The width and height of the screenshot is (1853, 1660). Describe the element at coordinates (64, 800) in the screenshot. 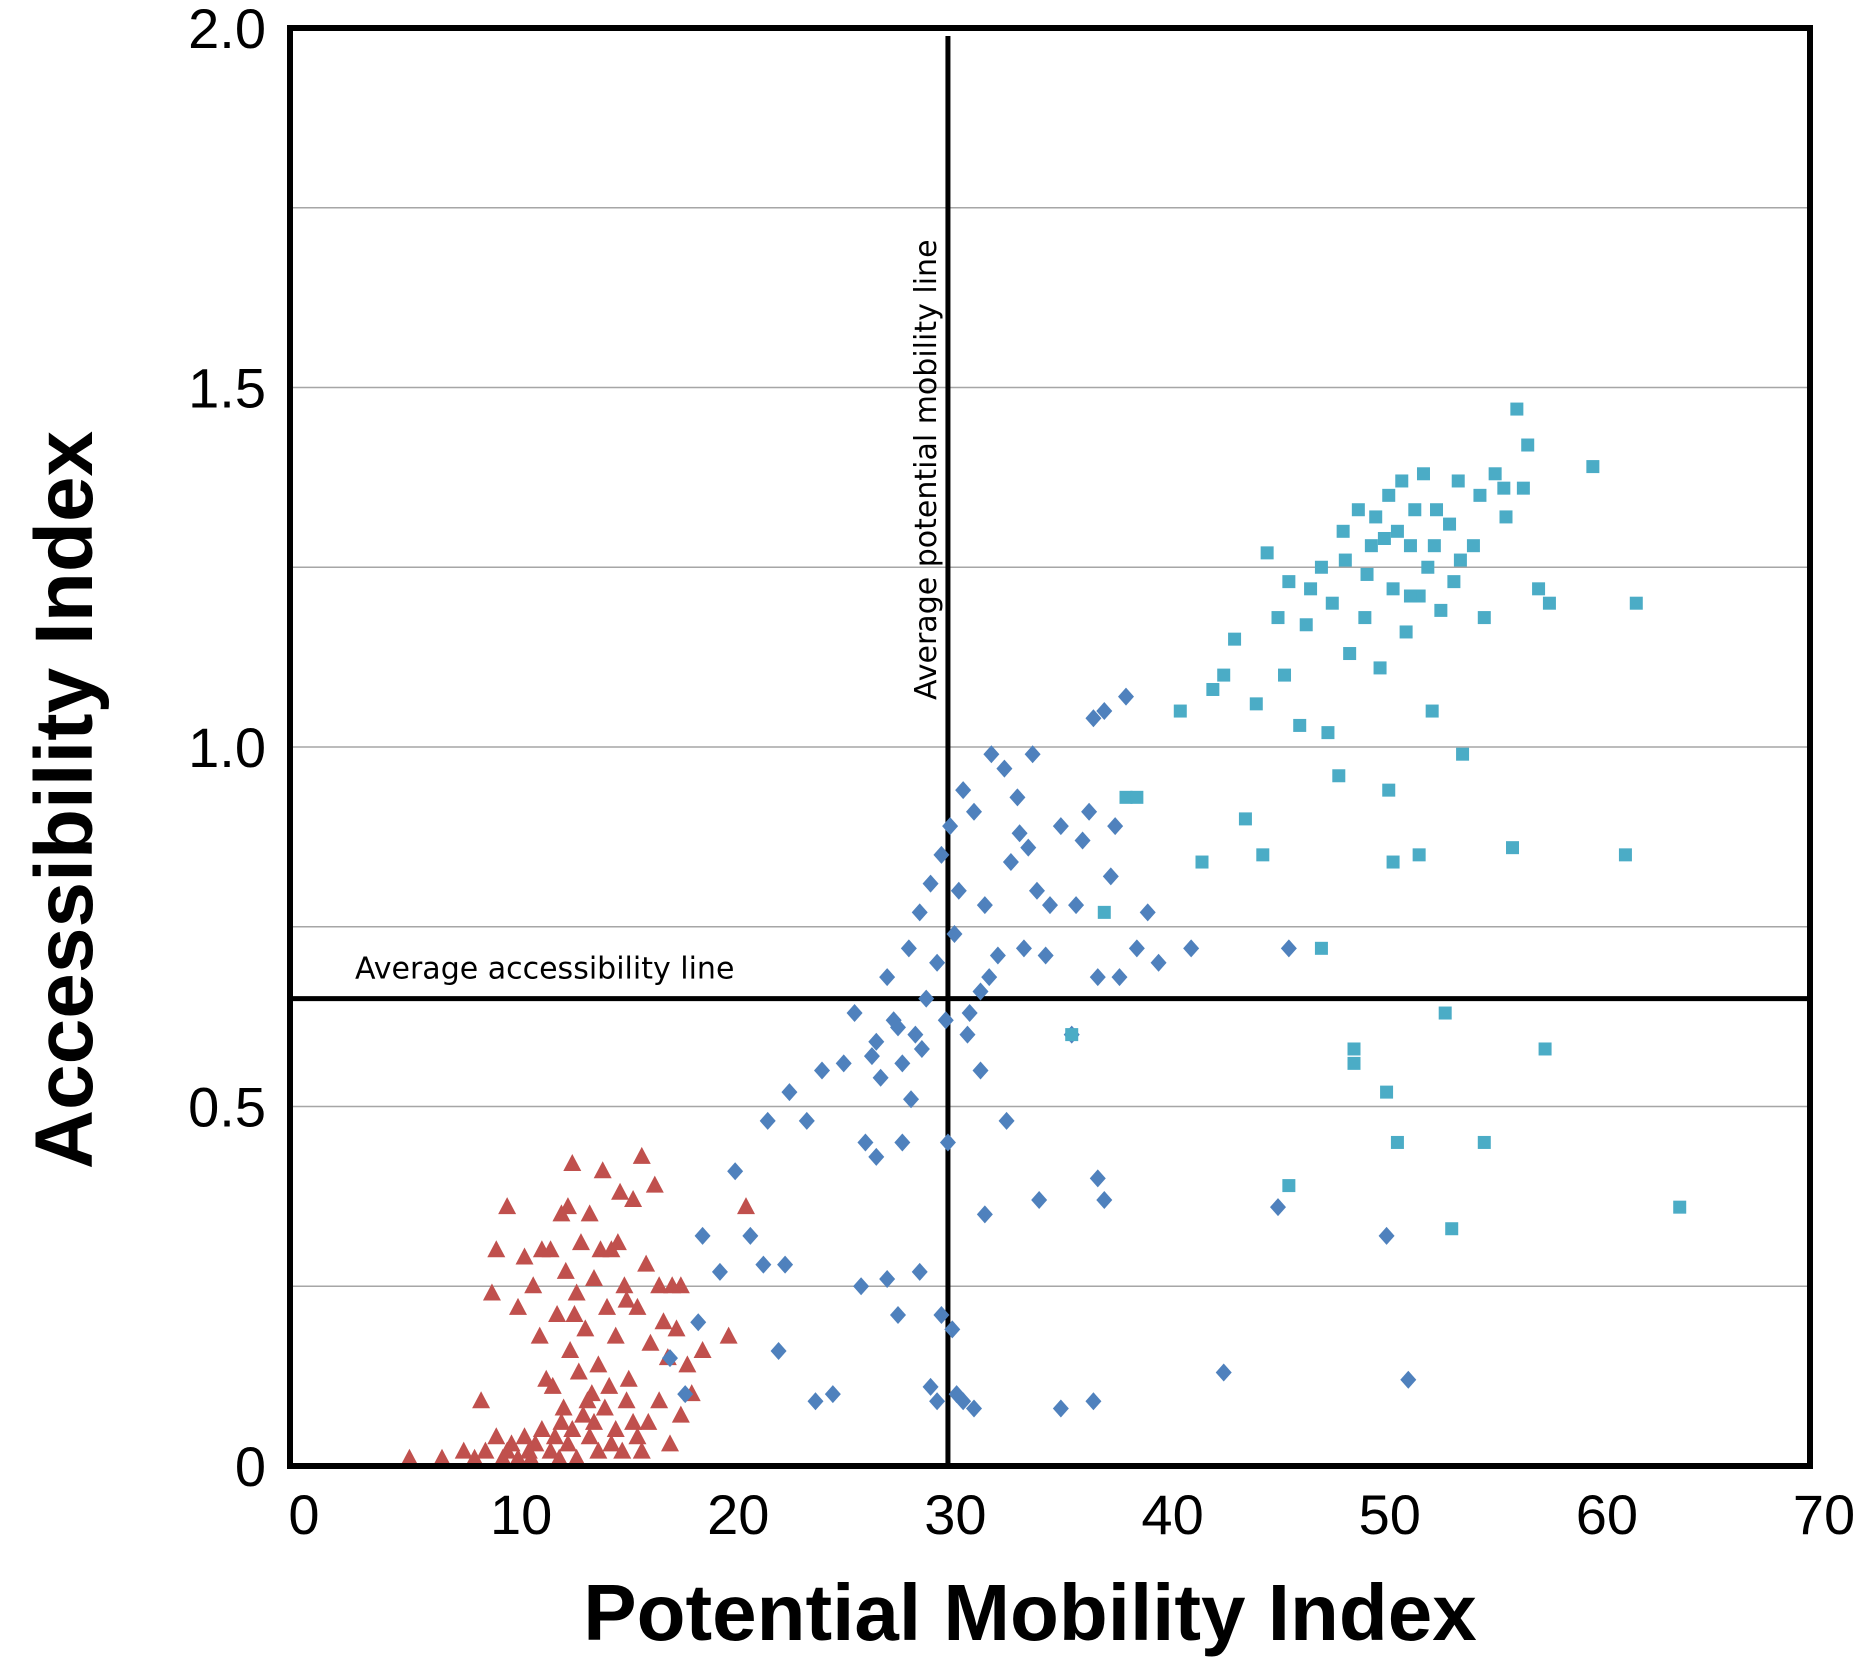

I see `y-axis-title: Accessibility Index` at that location.